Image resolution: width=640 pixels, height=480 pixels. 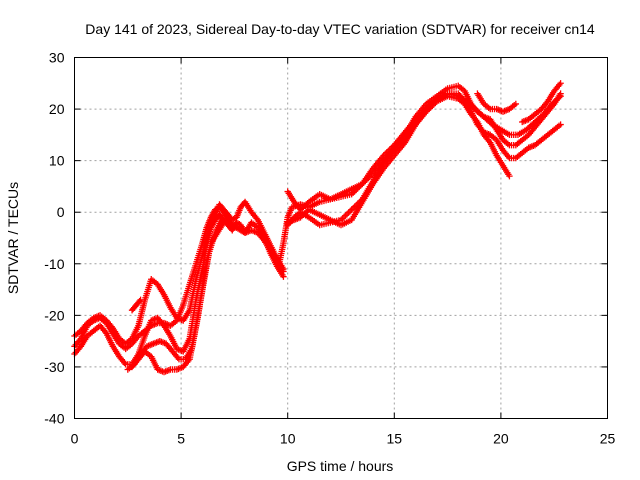 I want to click on y-tick-label: -40, so click(x=54, y=419).